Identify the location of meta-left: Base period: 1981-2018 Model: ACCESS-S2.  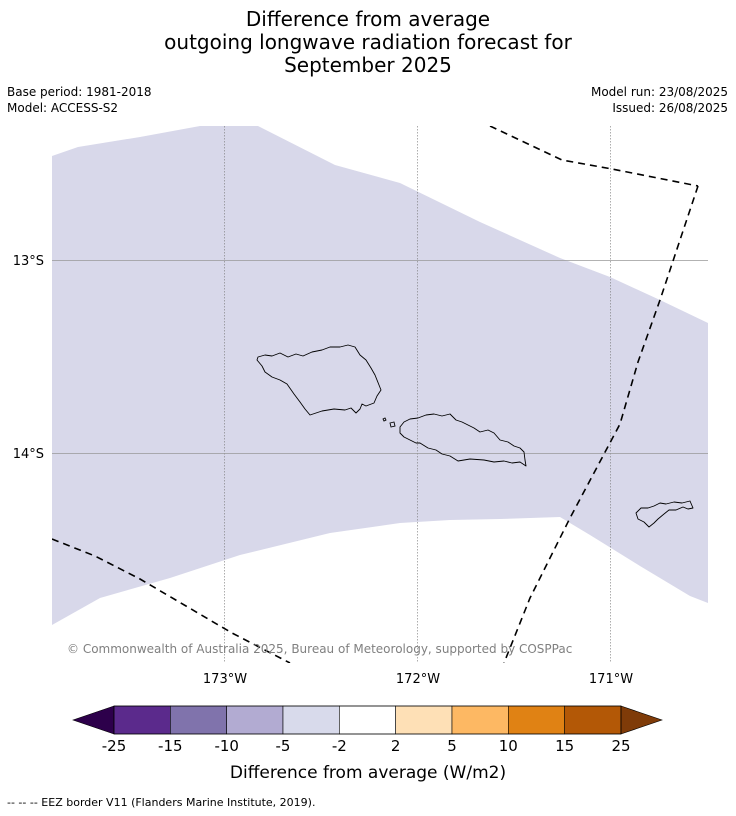
(79, 100).